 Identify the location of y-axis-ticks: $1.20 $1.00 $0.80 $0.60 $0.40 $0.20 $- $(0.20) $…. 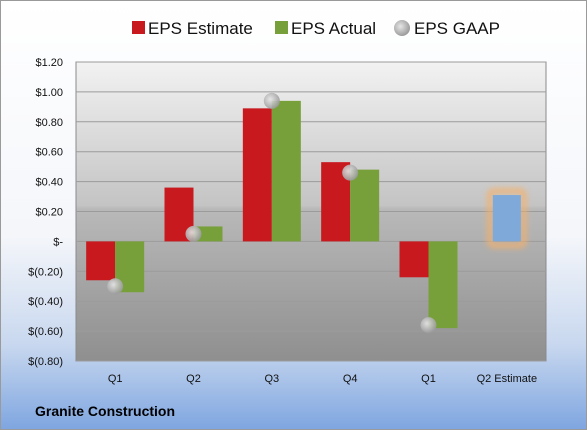
(45, 212).